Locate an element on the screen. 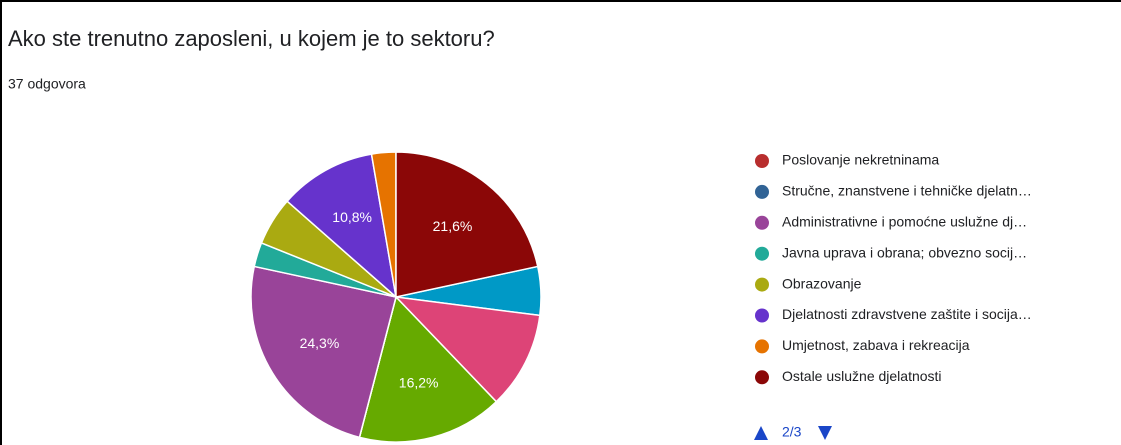 This screenshot has height=445, width=1121. legend-label: Ostale uslužne djelatnosti is located at coordinates (862, 376).